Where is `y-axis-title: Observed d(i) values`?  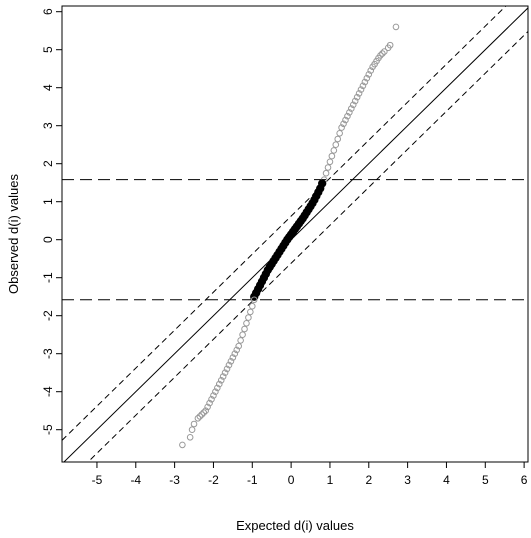 y-axis-title: Observed d(i) values is located at coordinates (13, 234).